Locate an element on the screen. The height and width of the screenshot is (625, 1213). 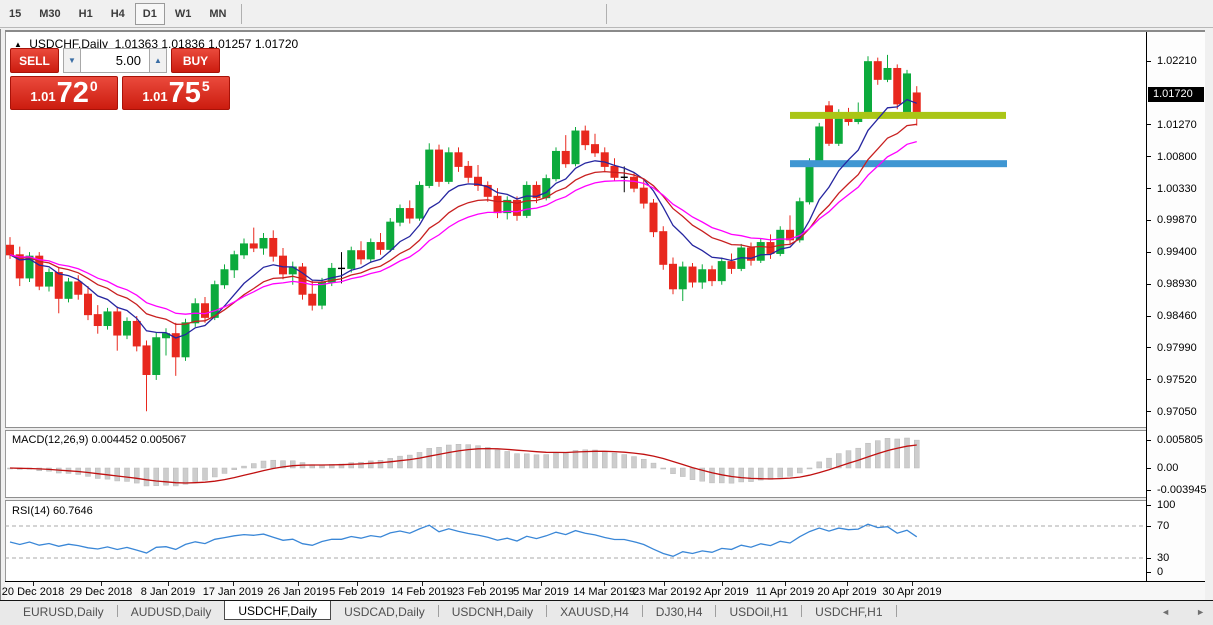
panel-splitter-rsi is located at coordinates (575, 499).